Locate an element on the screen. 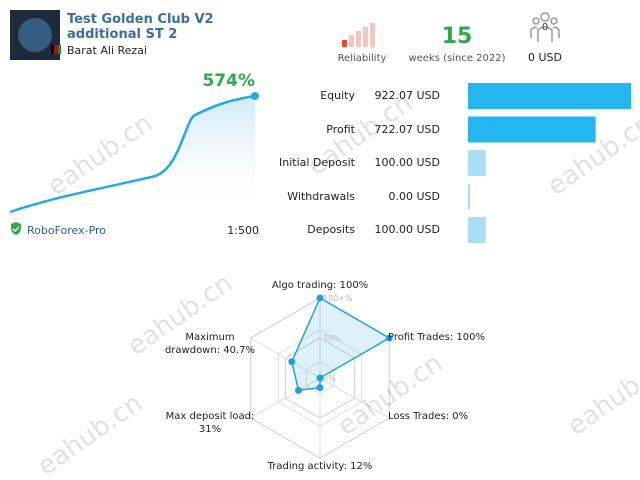 This screenshot has width=640, height=480. weeks-label: weeks (since 2022) is located at coordinates (457, 58).